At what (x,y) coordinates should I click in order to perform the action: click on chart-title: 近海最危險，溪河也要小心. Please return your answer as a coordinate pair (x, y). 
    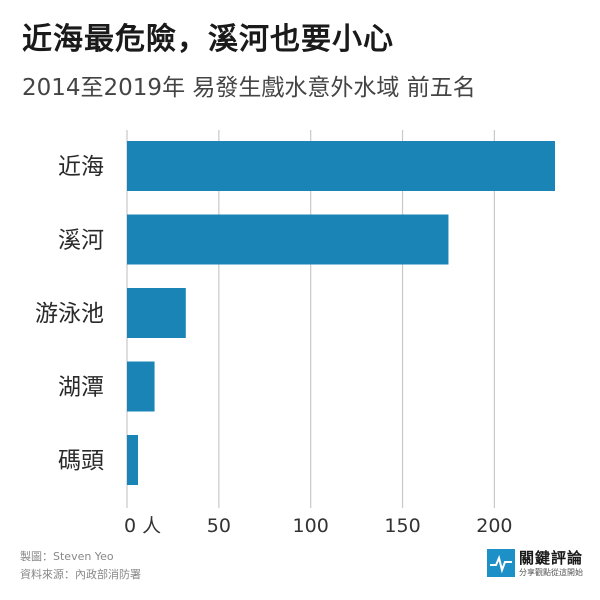
    Looking at the image, I should click on (208, 39).